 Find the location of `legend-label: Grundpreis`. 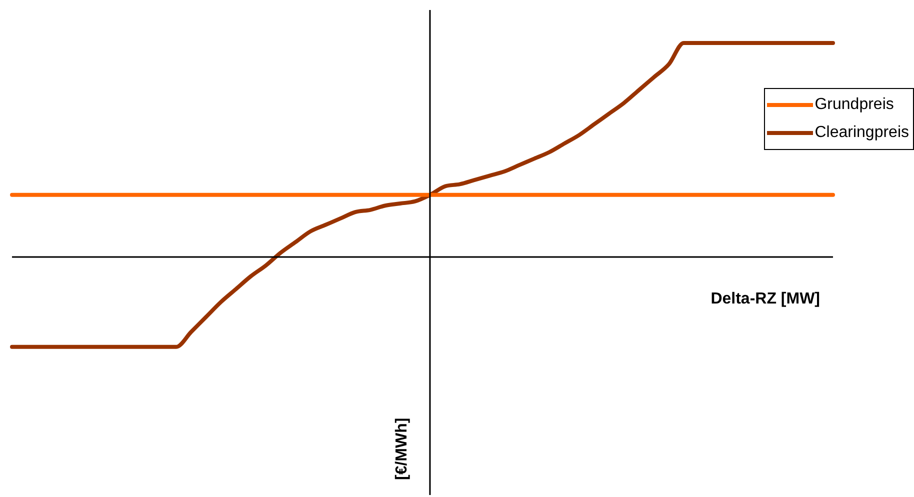

legend-label: Grundpreis is located at coordinates (854, 105).